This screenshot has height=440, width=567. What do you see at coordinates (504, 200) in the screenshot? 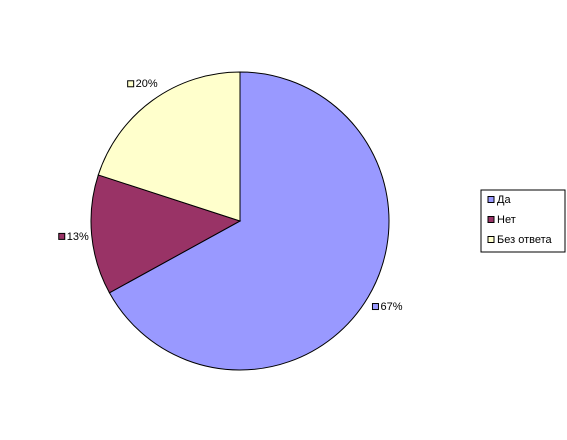
I see `legend-label: Да` at bounding box center [504, 200].